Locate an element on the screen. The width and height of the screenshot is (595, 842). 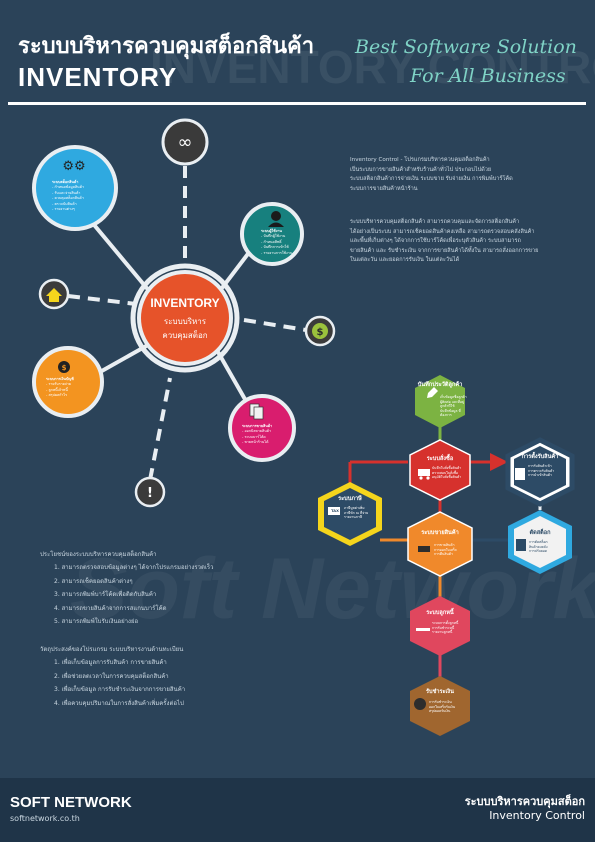
gears-icon: ⚙⚙ is located at coordinates (73, 166).